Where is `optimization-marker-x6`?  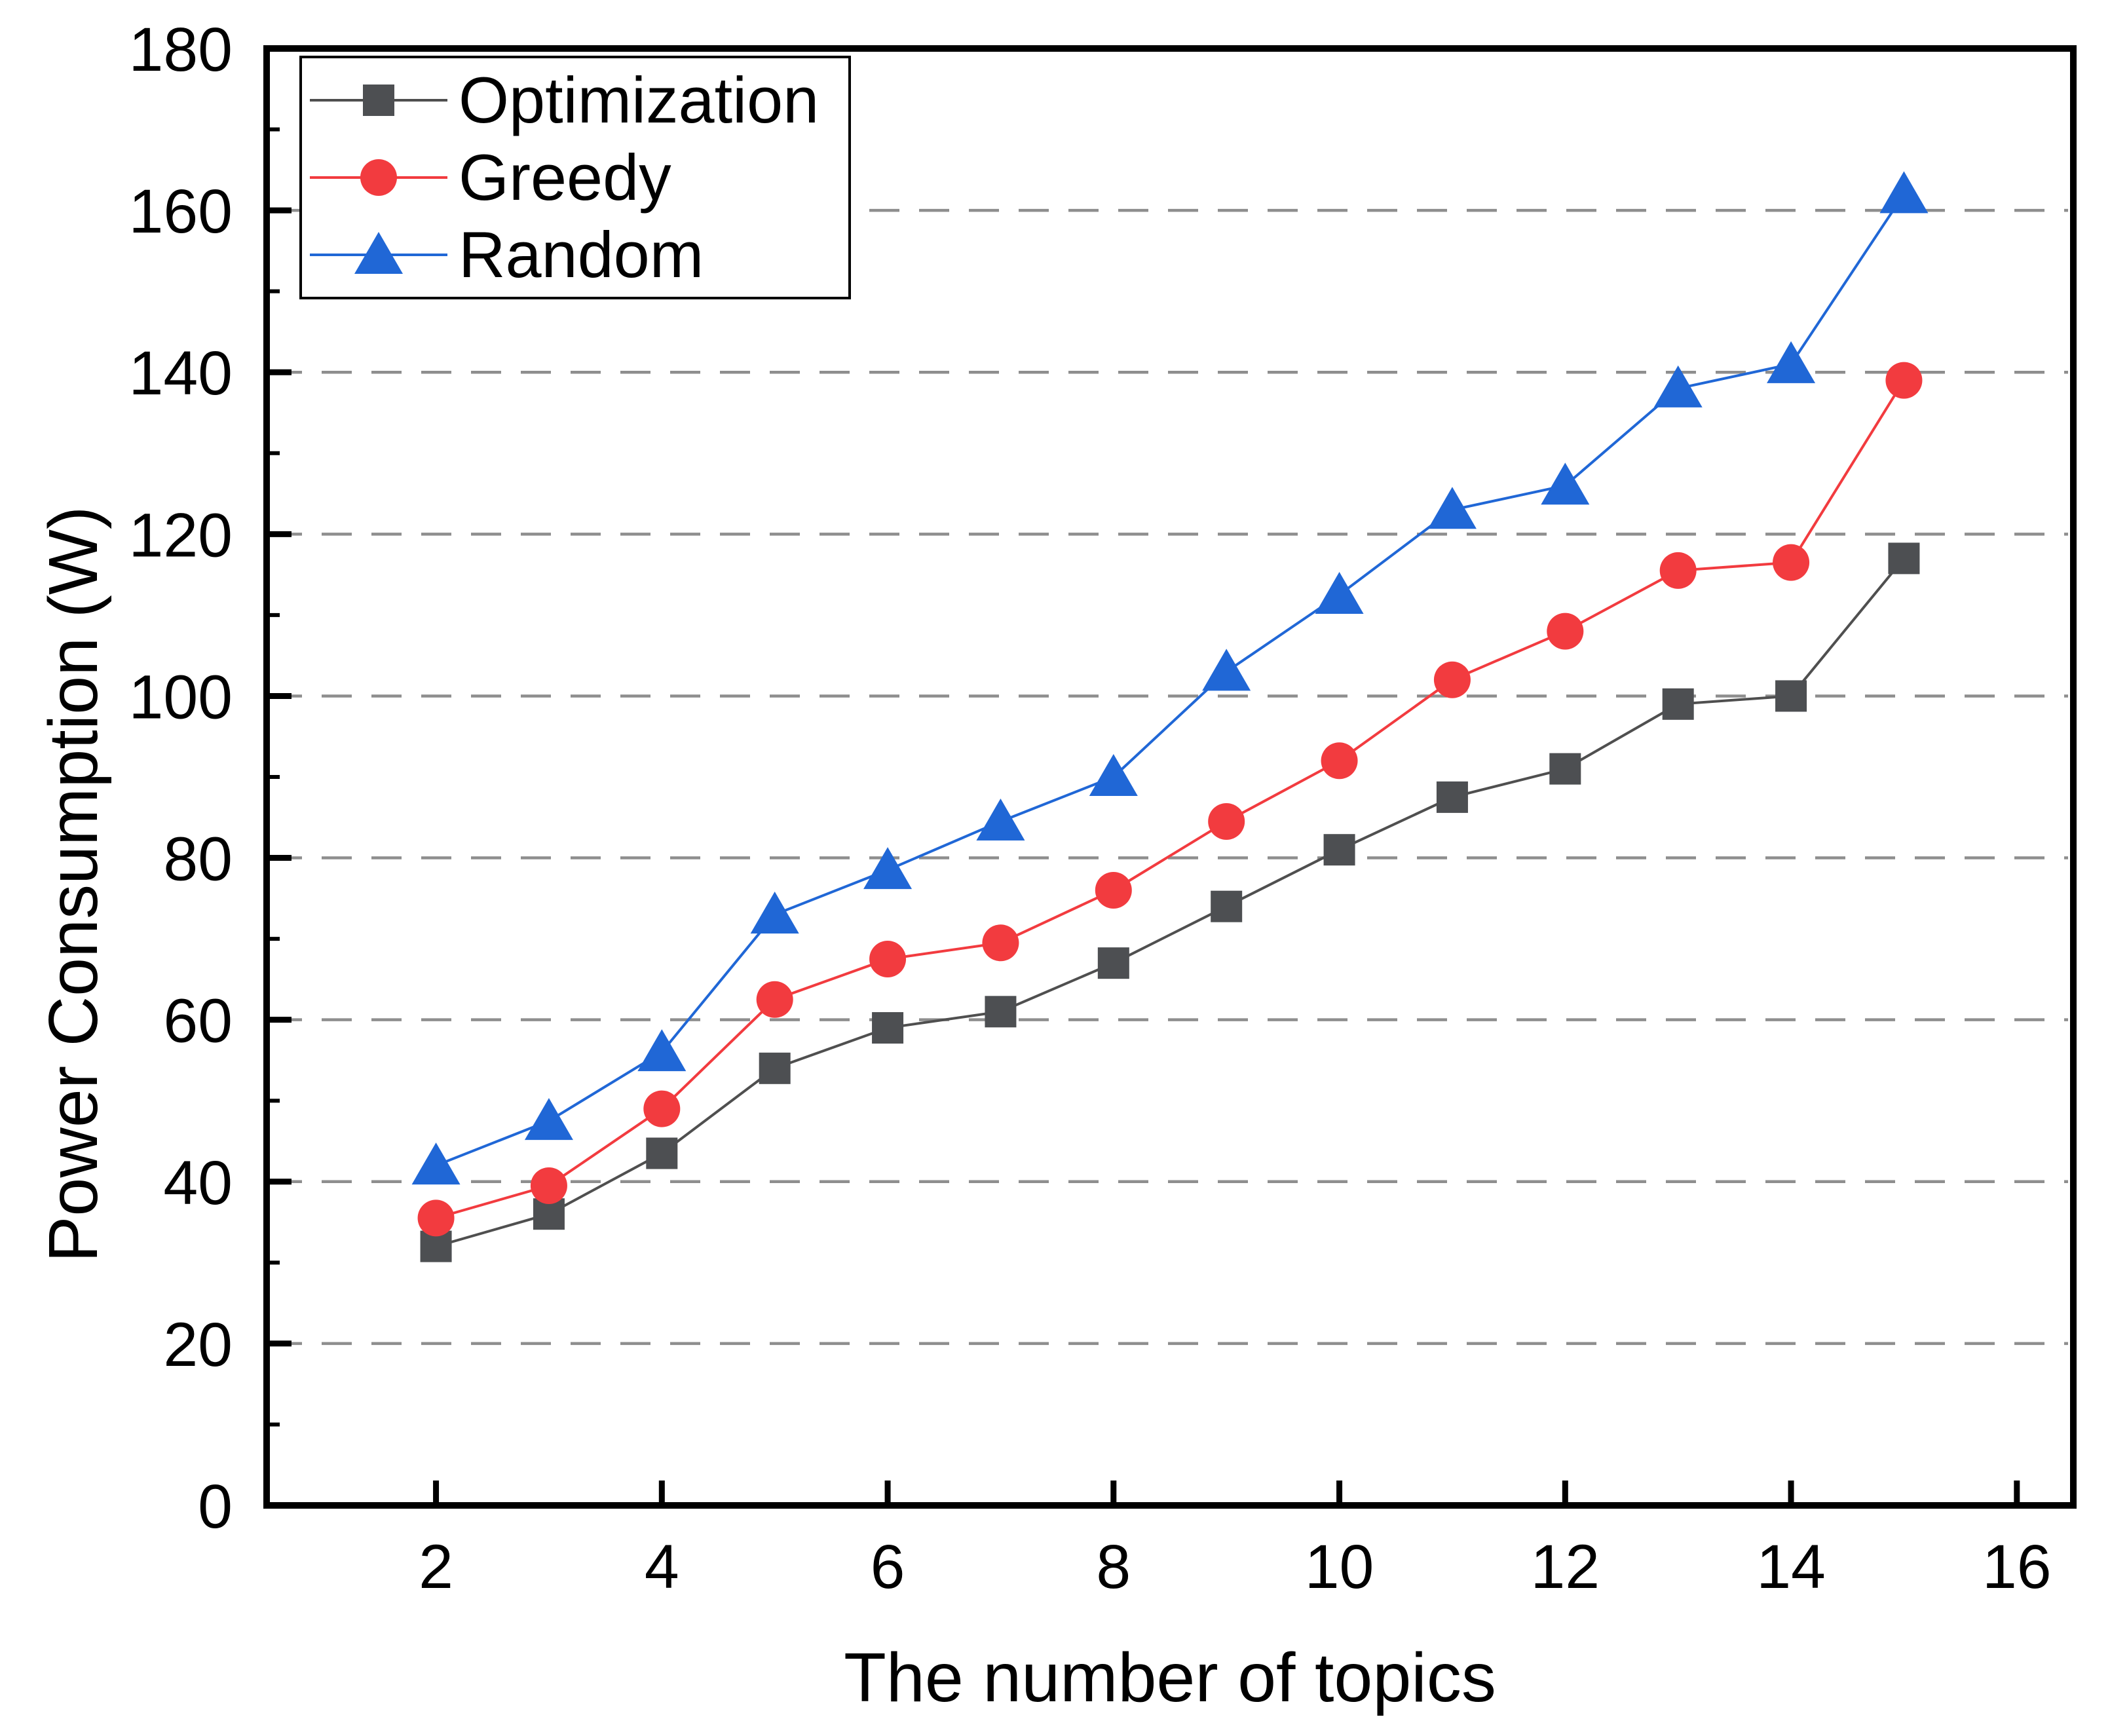 optimization-marker-x6 is located at coordinates (888, 1028).